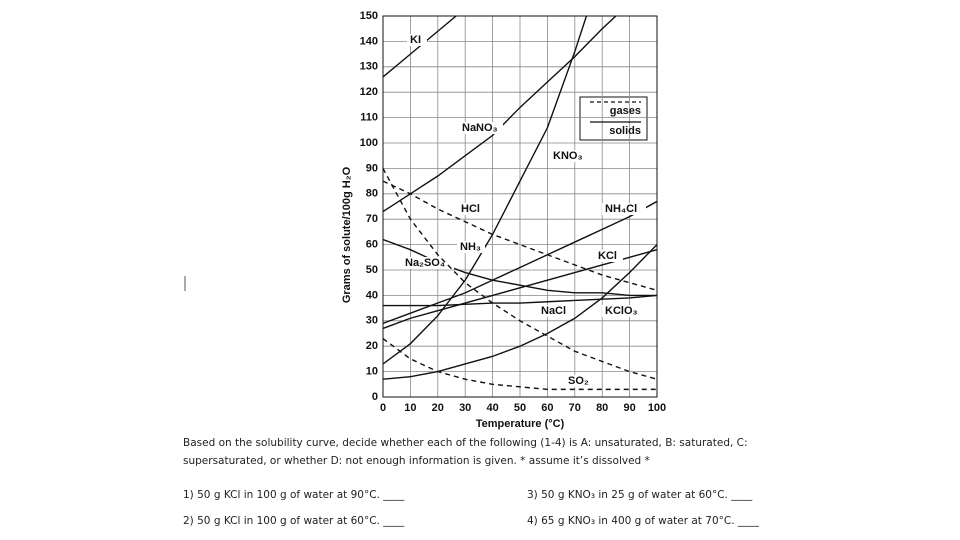 The width and height of the screenshot is (960, 540). I want to click on legend-label: gases, so click(625, 111).